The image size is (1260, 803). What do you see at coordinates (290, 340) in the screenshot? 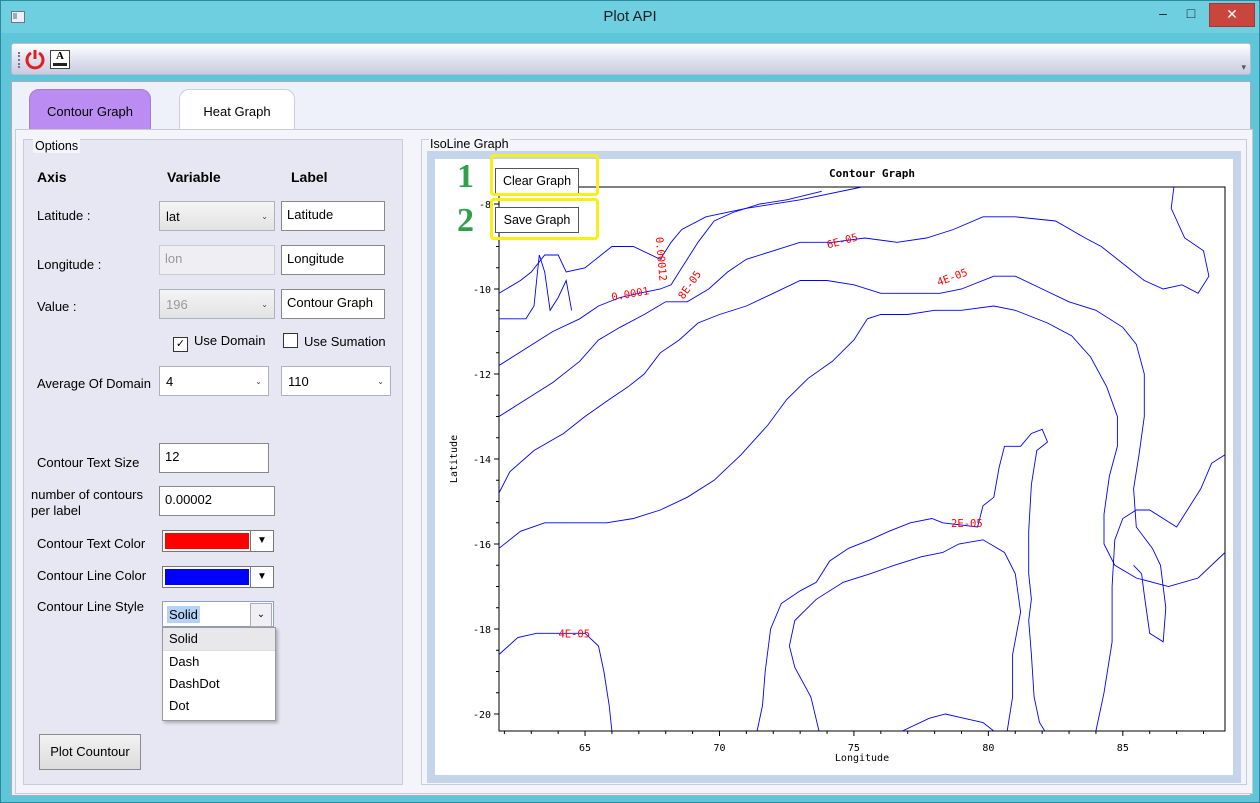
I see `checkbox-empty-icon` at bounding box center [290, 340].